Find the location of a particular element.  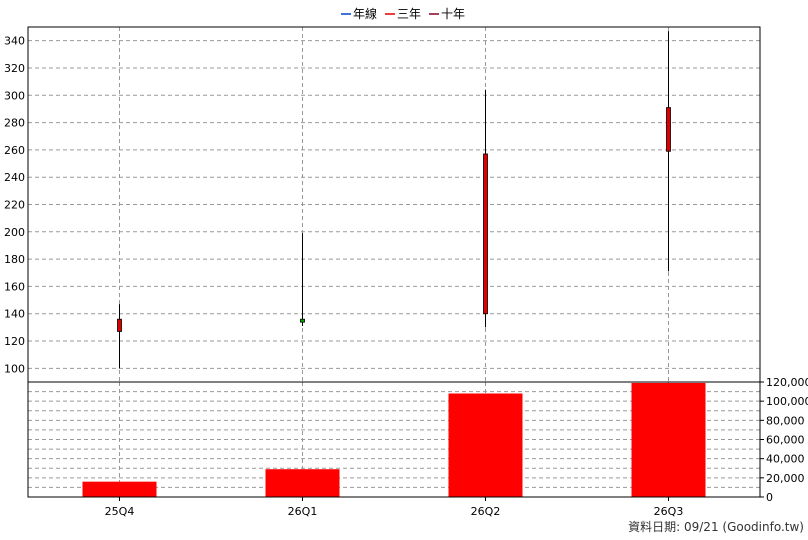

y-tick-label: 220 is located at coordinates (14, 205).